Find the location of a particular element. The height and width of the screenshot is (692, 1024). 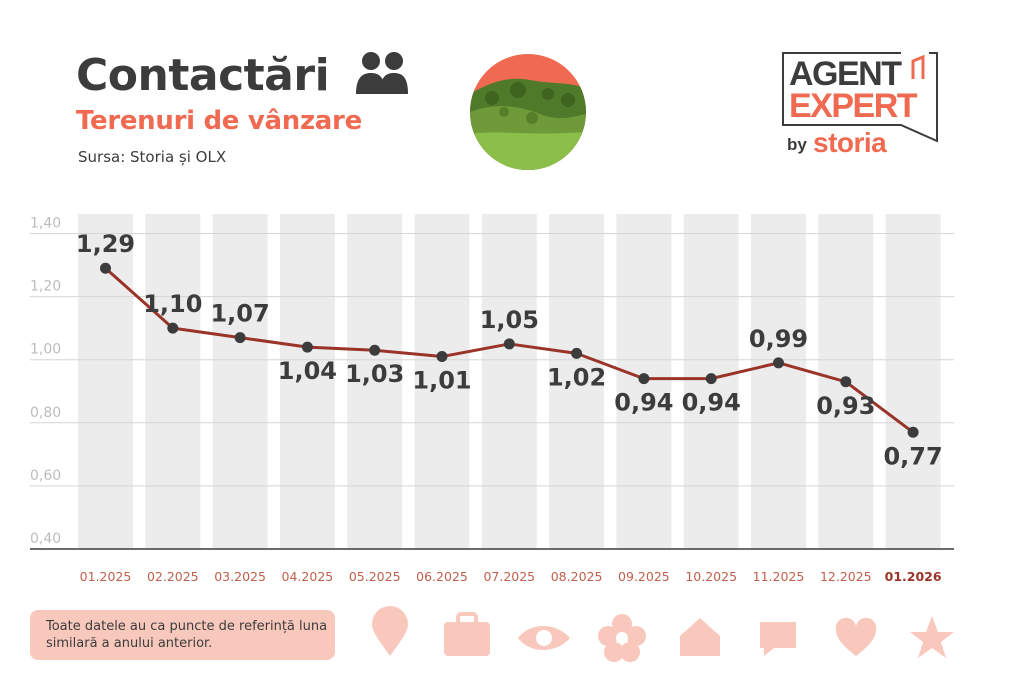

x-tick-label: 06.2025 is located at coordinates (442, 576).